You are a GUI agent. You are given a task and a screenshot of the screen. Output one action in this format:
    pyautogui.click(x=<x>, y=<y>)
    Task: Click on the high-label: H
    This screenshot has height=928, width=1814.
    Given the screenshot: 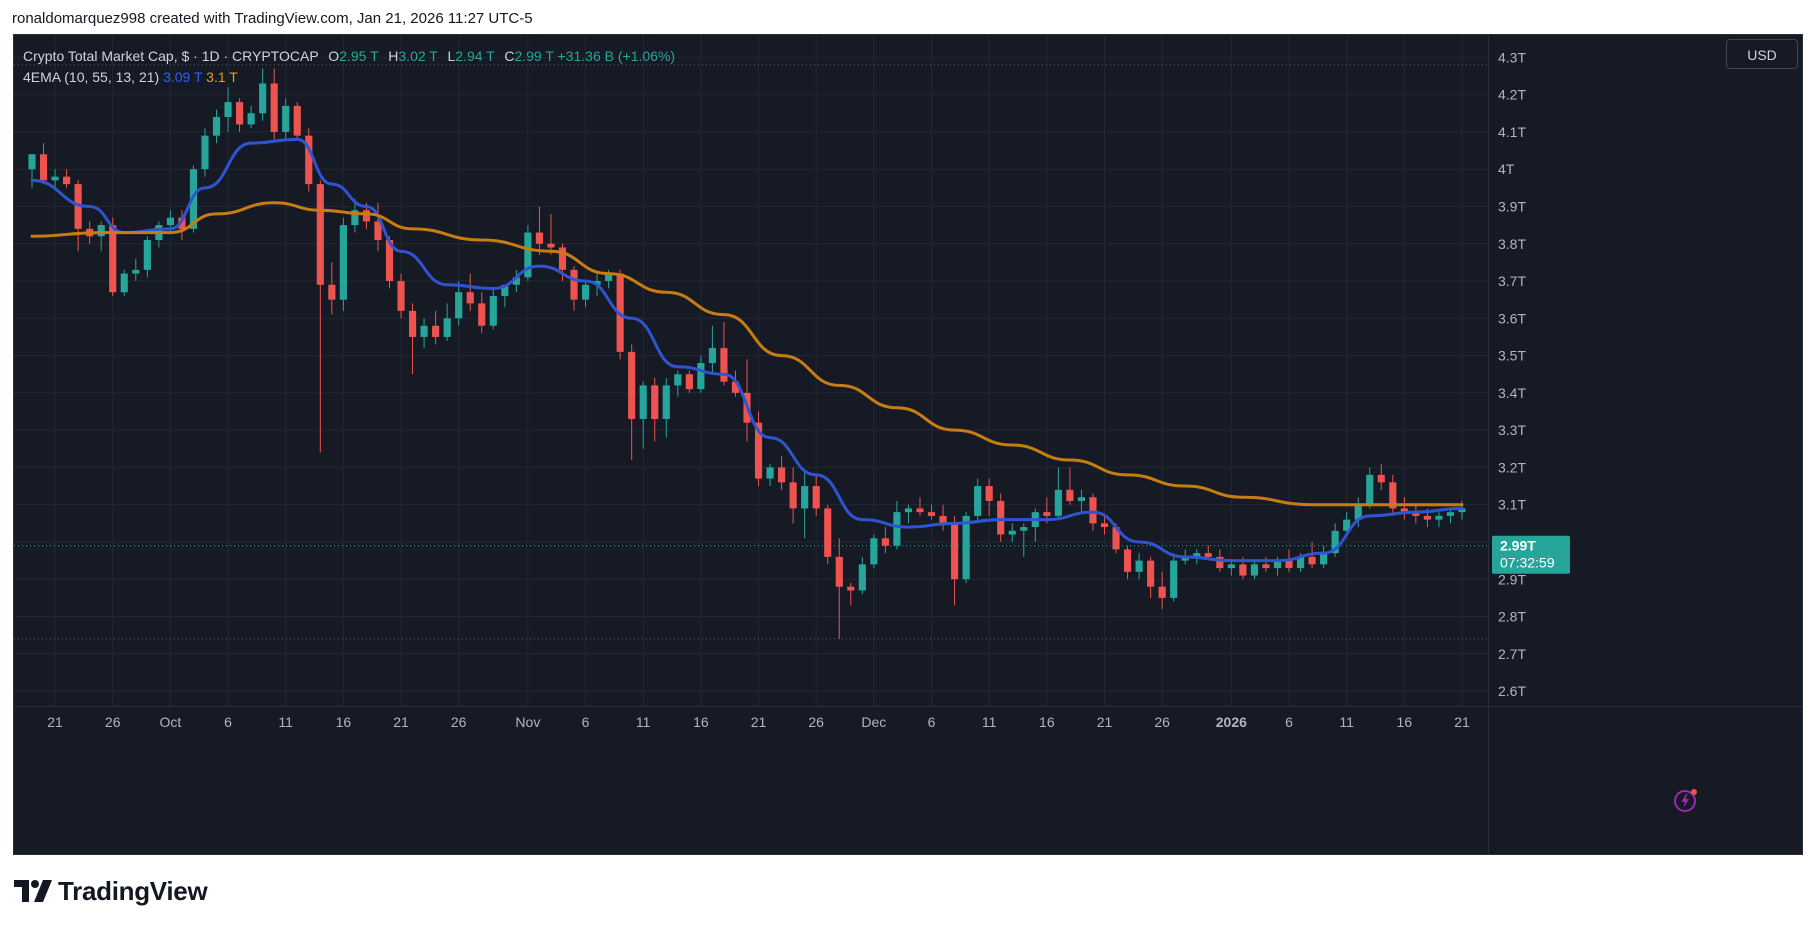 What is the action you would take?
    pyautogui.click(x=393, y=56)
    